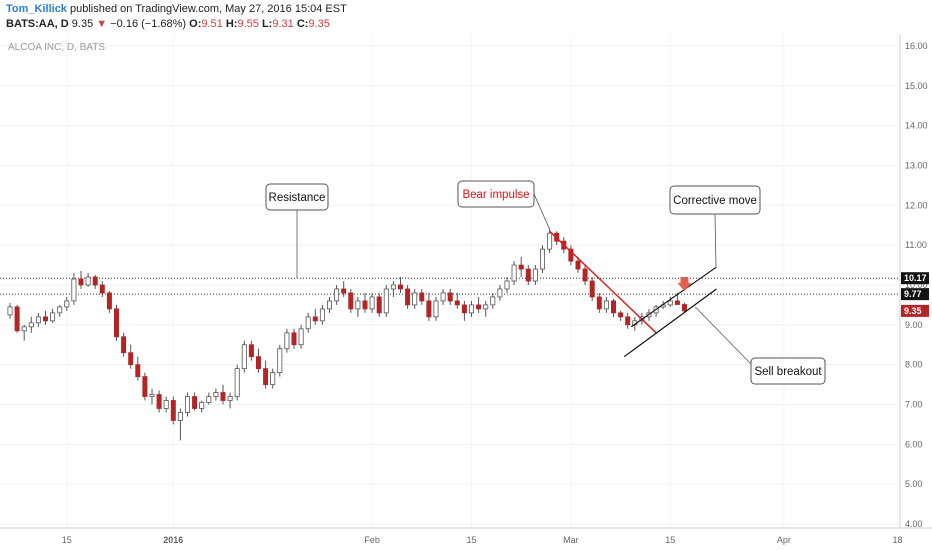  I want to click on y-tick-label: 7.00, so click(914, 405).